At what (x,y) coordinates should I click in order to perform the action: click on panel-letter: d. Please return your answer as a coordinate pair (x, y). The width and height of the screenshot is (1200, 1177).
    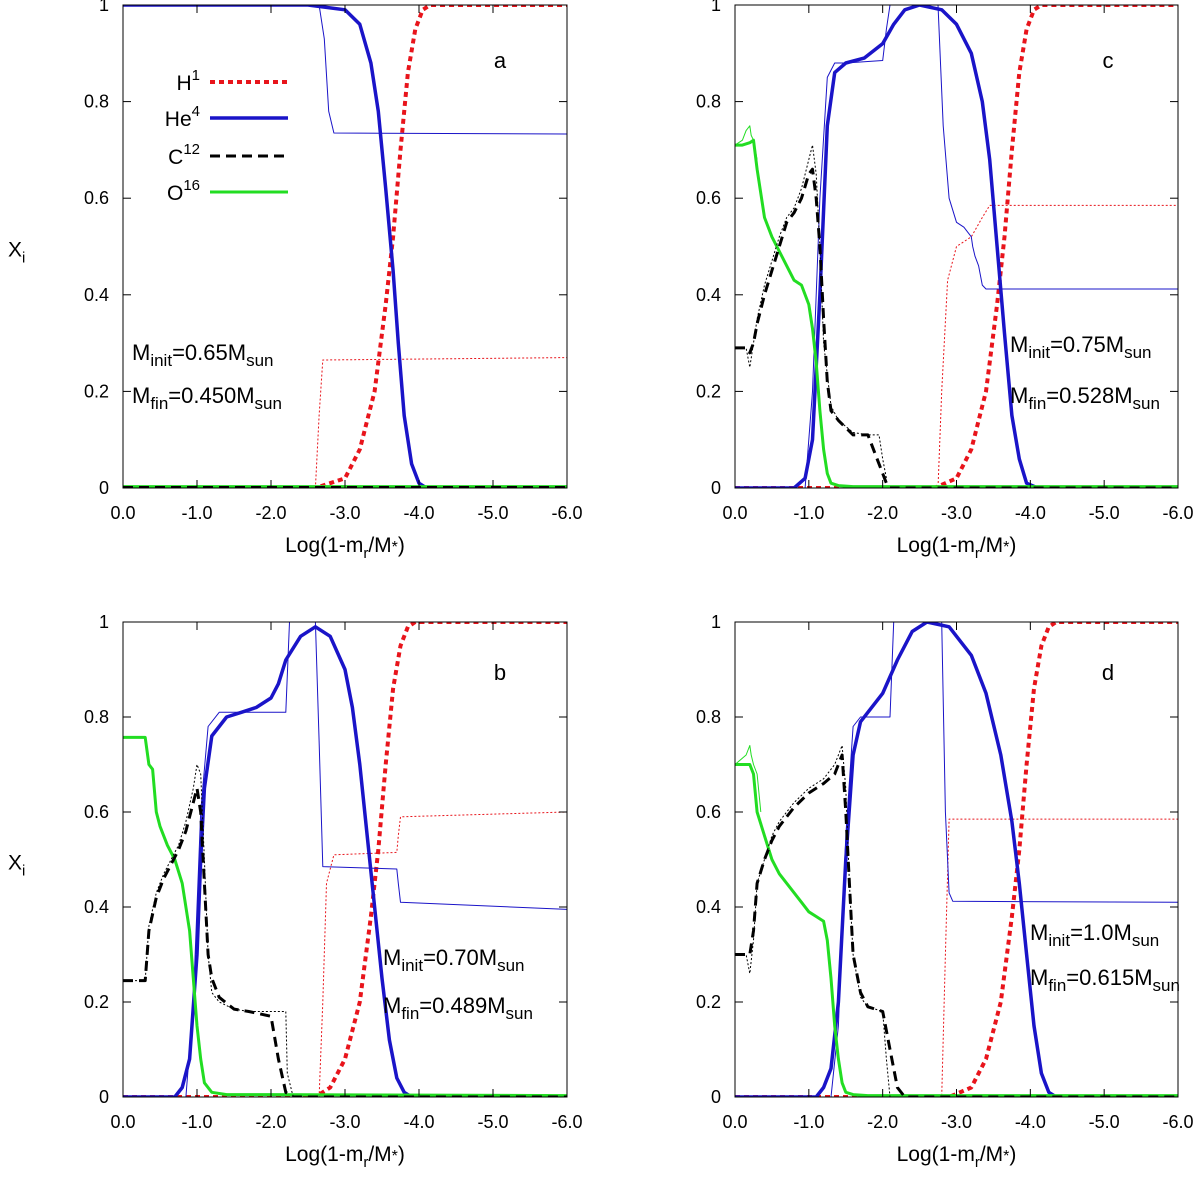
    Looking at the image, I should click on (1108, 672).